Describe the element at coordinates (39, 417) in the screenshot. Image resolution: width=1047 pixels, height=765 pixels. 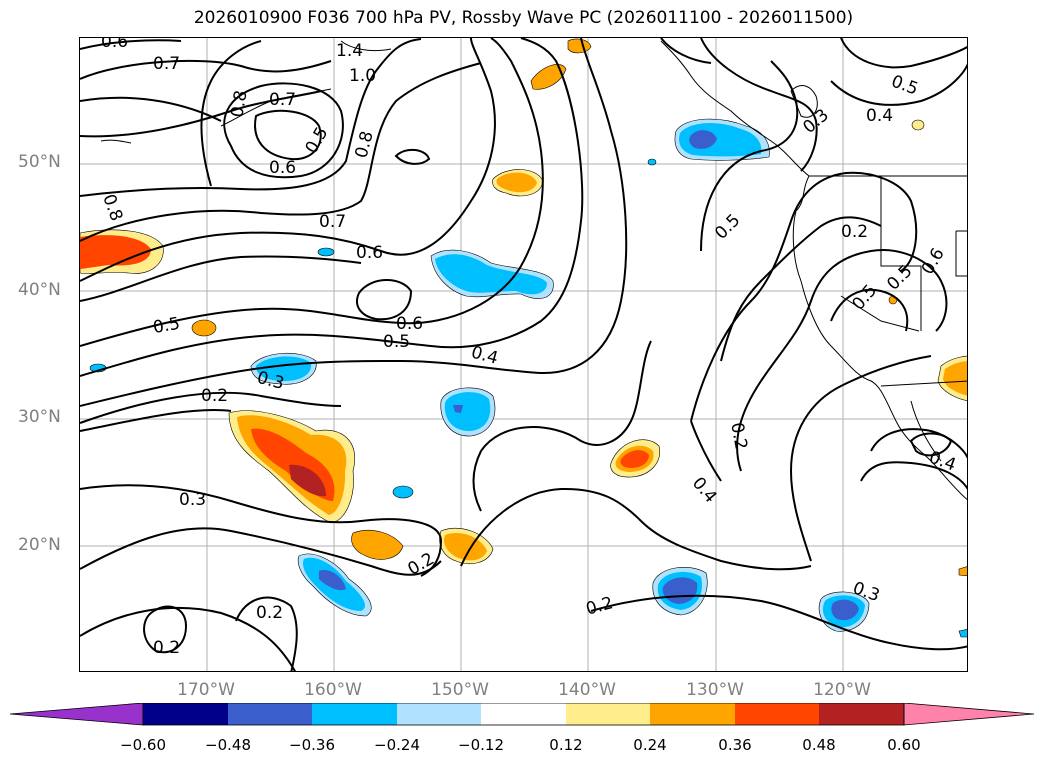
I see `lat-label-30n: 30°N` at that location.